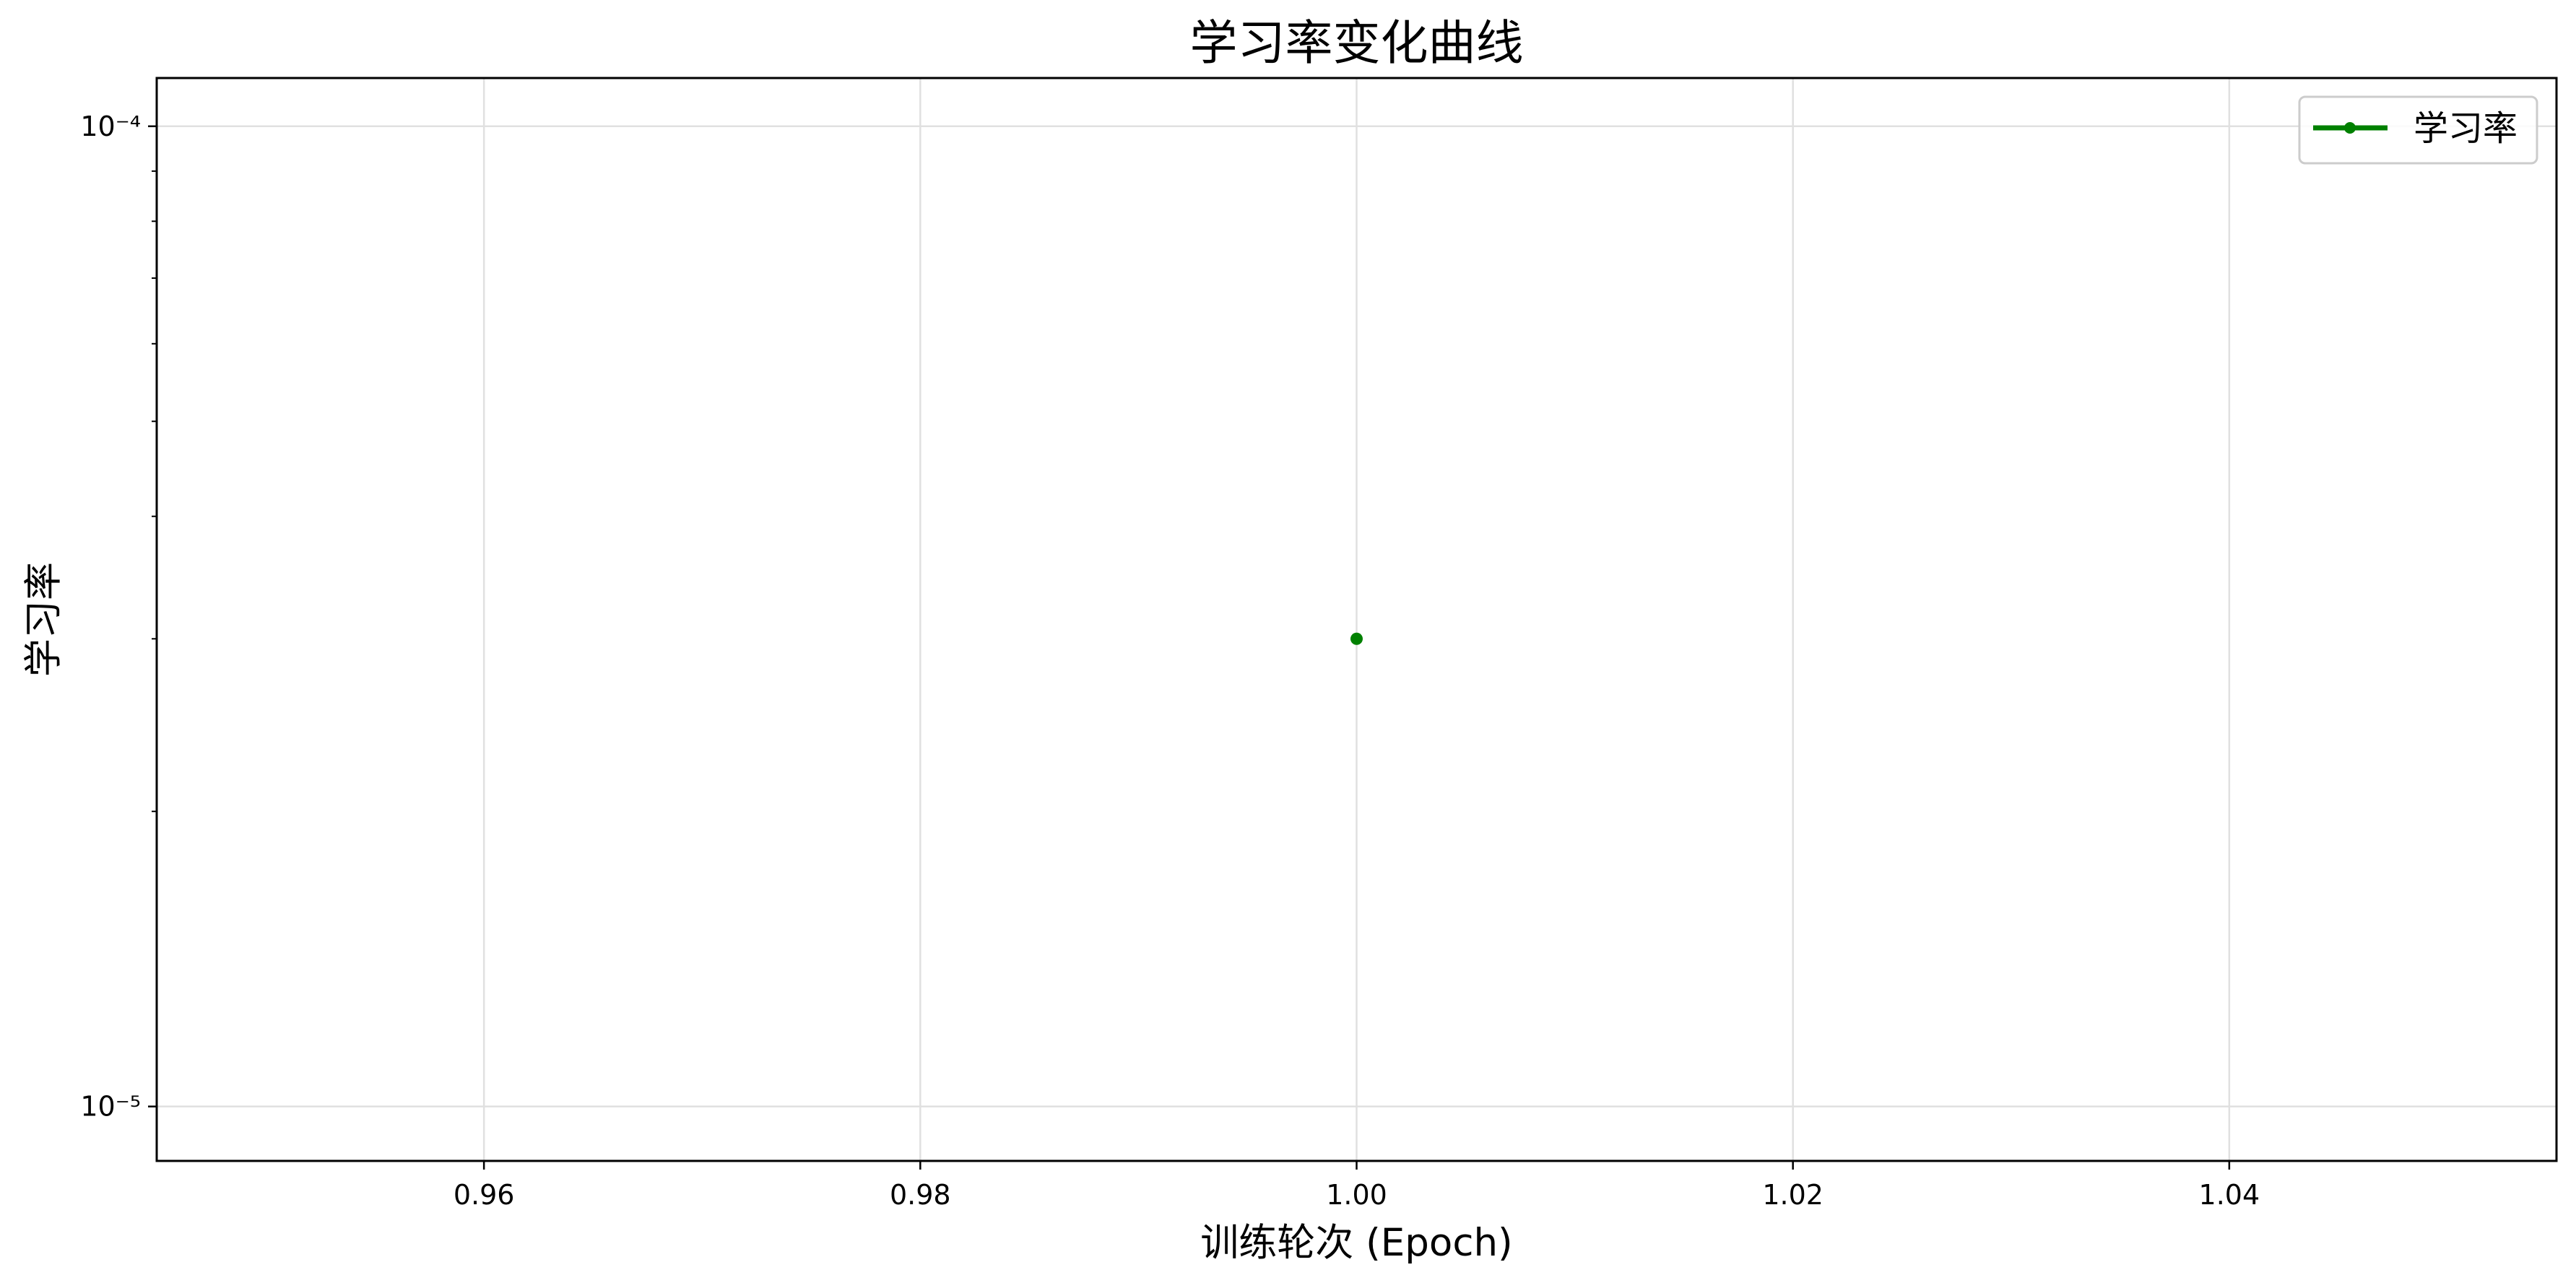 The height and width of the screenshot is (1283, 2576). I want to click on legend: 学习率, so click(2418, 130).